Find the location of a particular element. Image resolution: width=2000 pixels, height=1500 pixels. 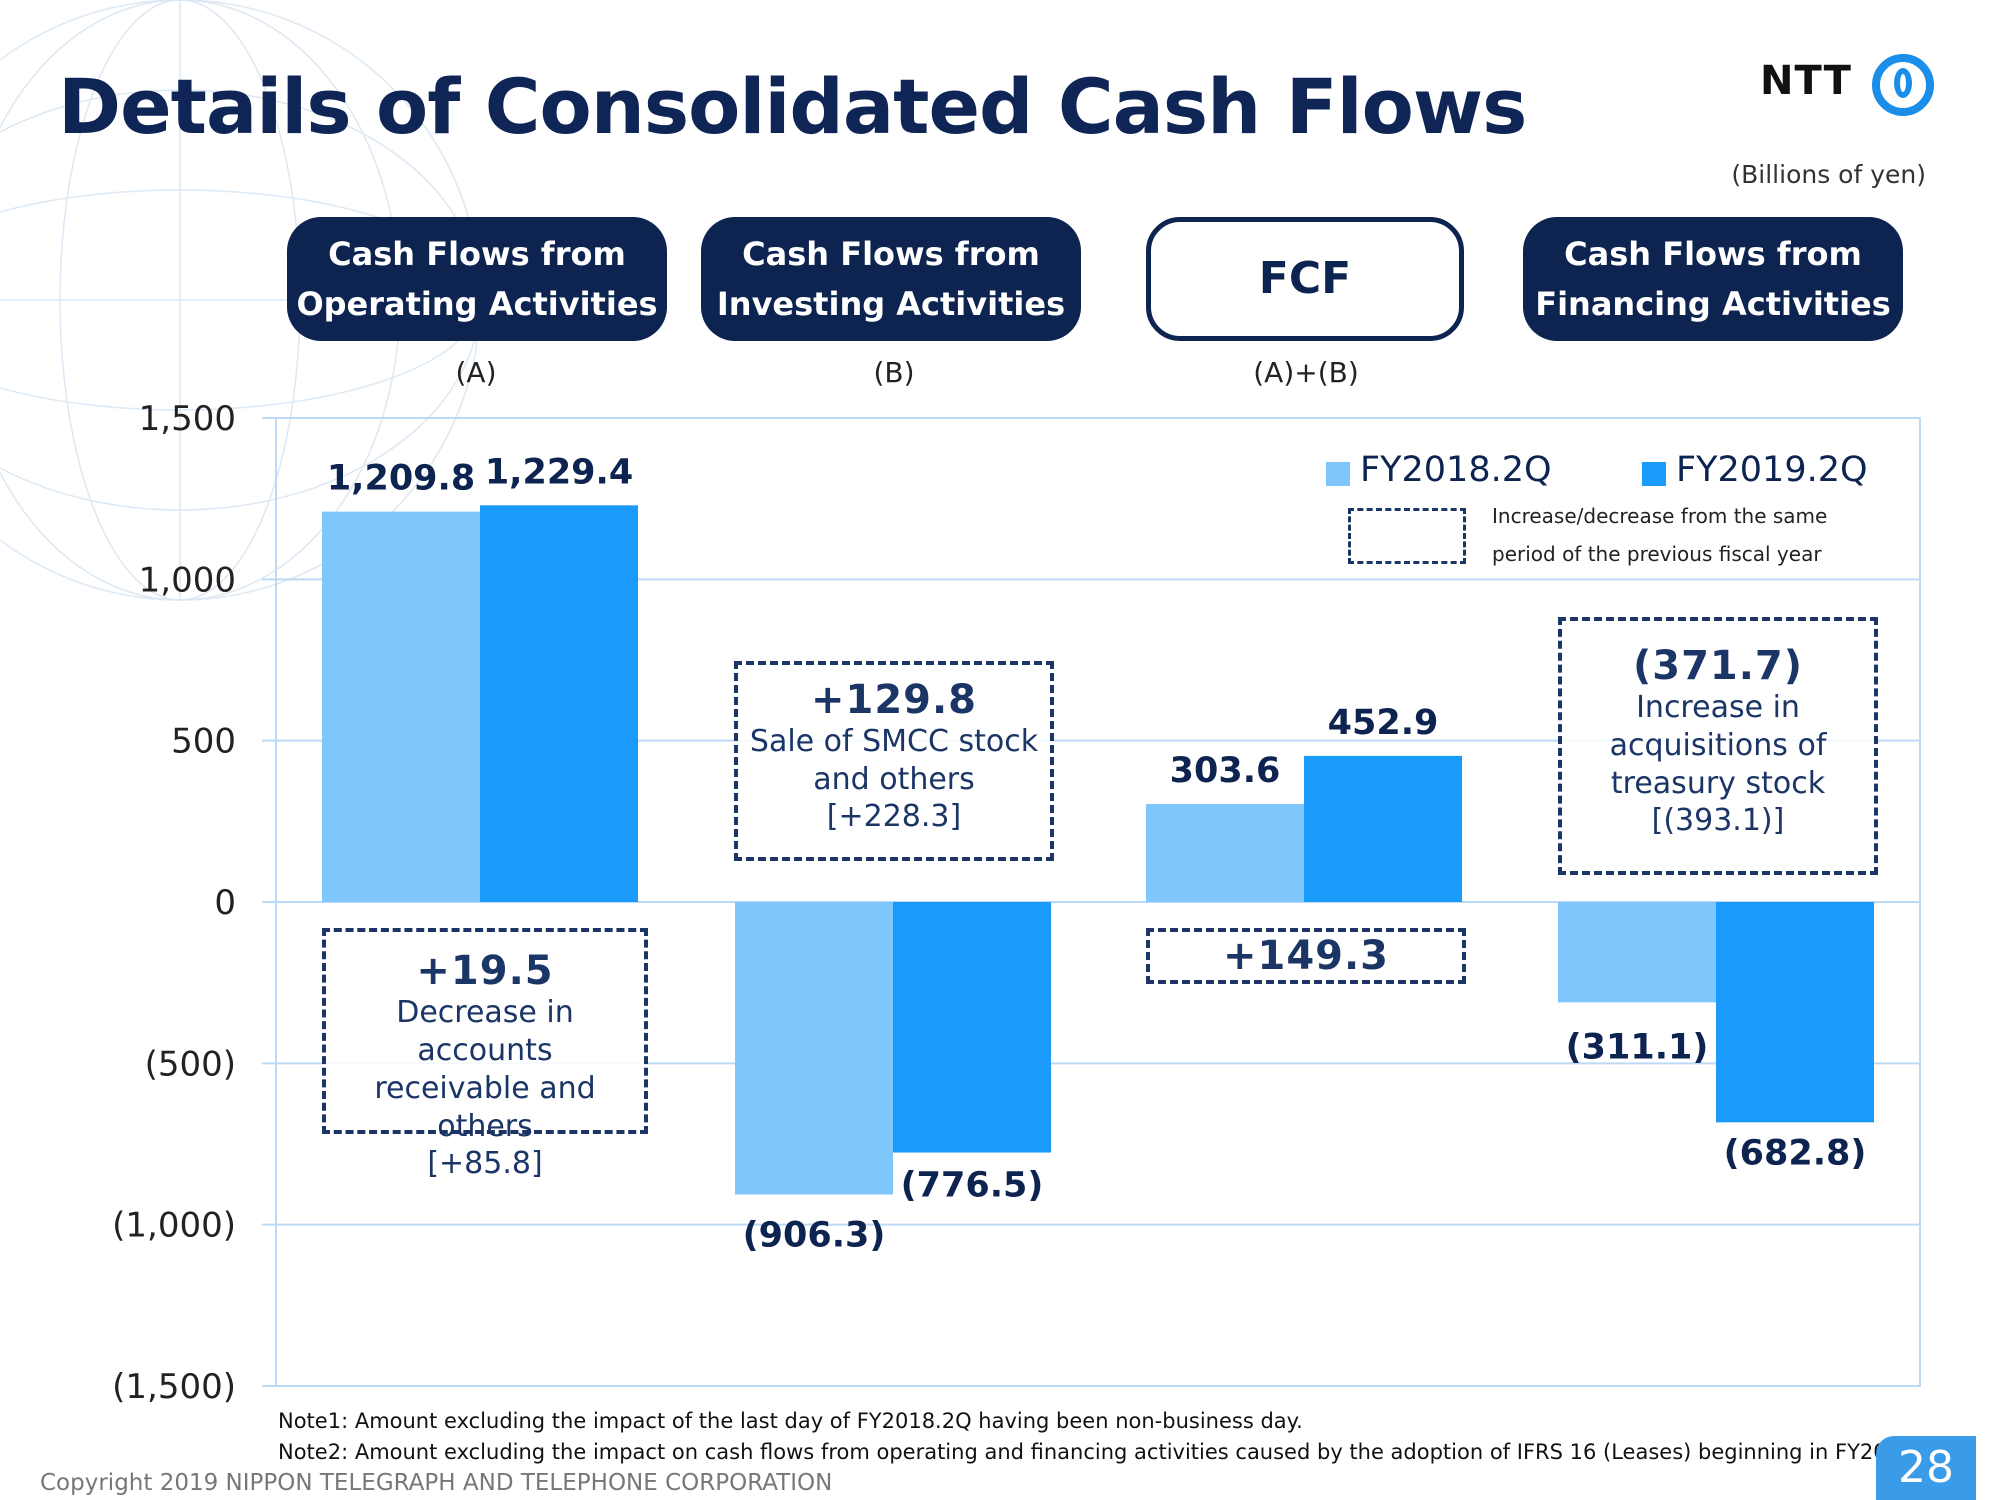

bar-value-label: 452.9 is located at coordinates (1383, 723).